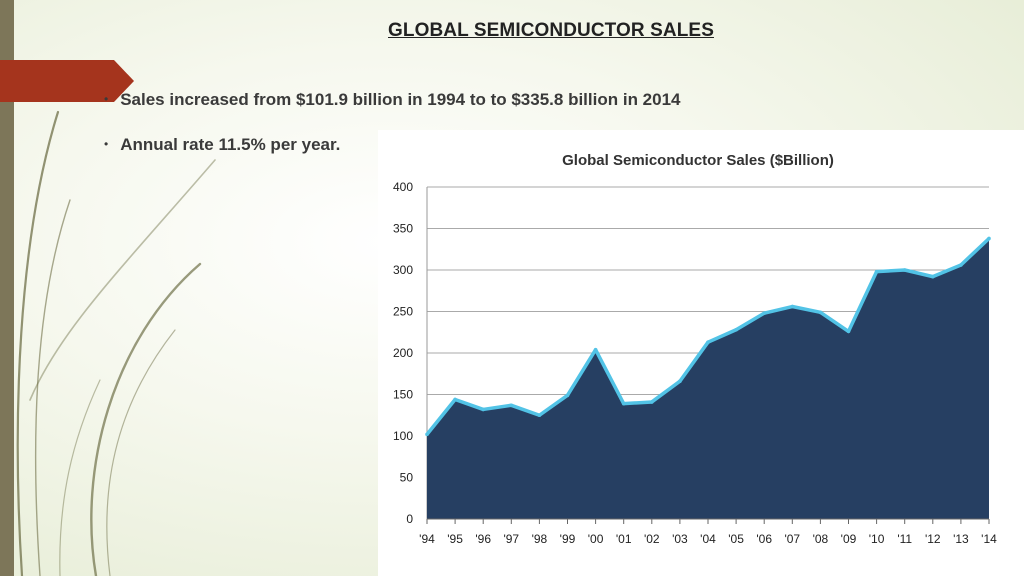 This screenshot has height=576, width=1024. I want to click on x-tick-label: '08, so click(821, 539).